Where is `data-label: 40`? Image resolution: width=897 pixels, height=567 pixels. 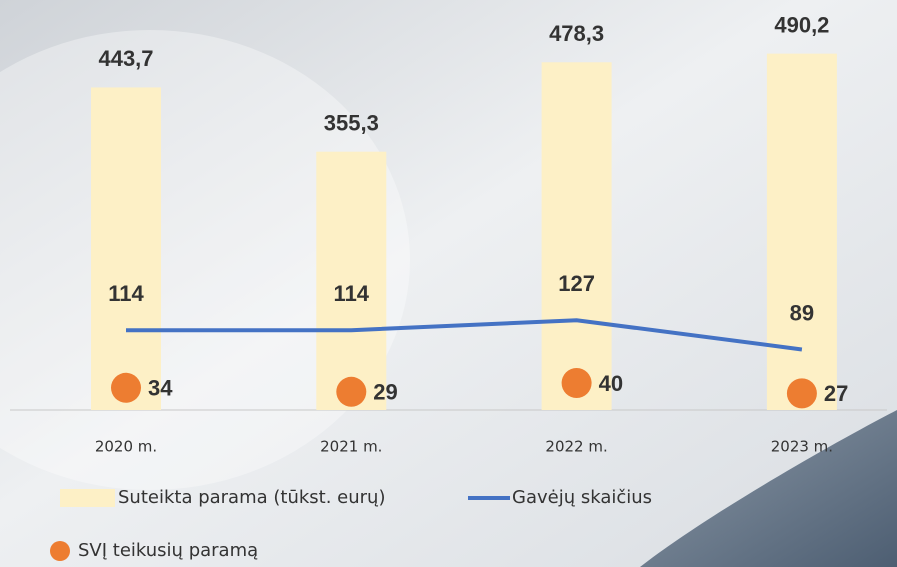 data-label: 40 is located at coordinates (611, 383).